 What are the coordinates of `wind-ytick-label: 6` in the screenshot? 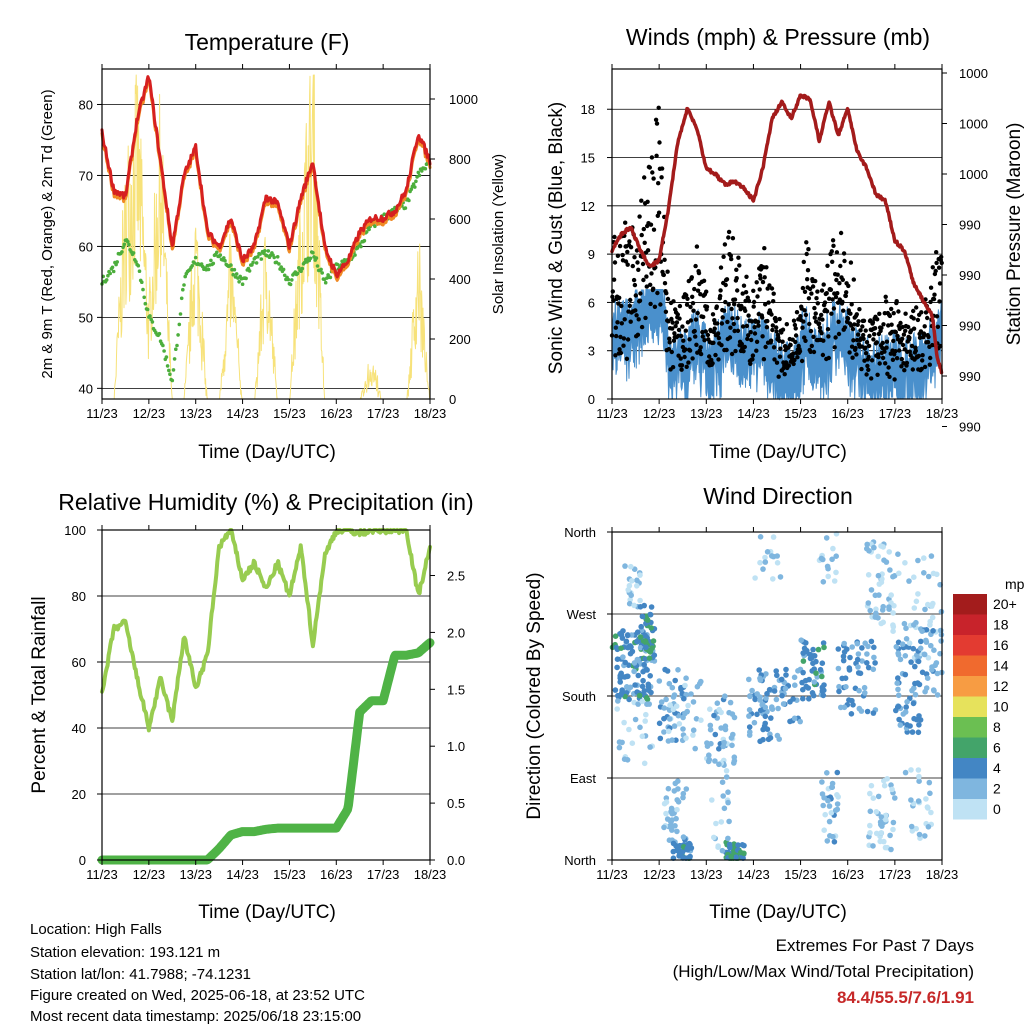 It's located at (591, 302).